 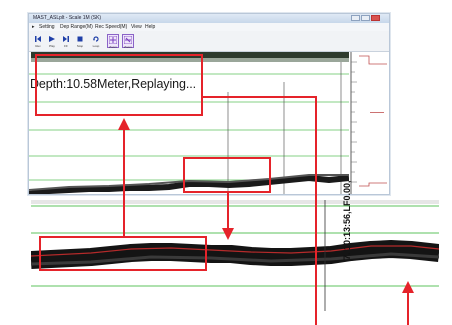 I want to click on zoom-out-icon, so click(x=128, y=40).